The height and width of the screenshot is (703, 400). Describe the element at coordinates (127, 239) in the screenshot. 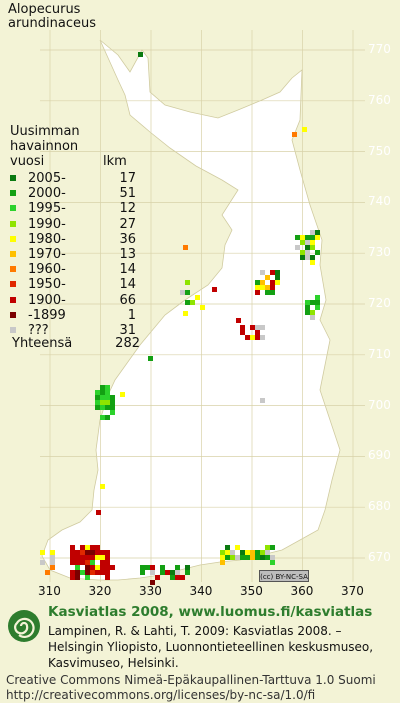

I see `legend-count: 36` at that location.